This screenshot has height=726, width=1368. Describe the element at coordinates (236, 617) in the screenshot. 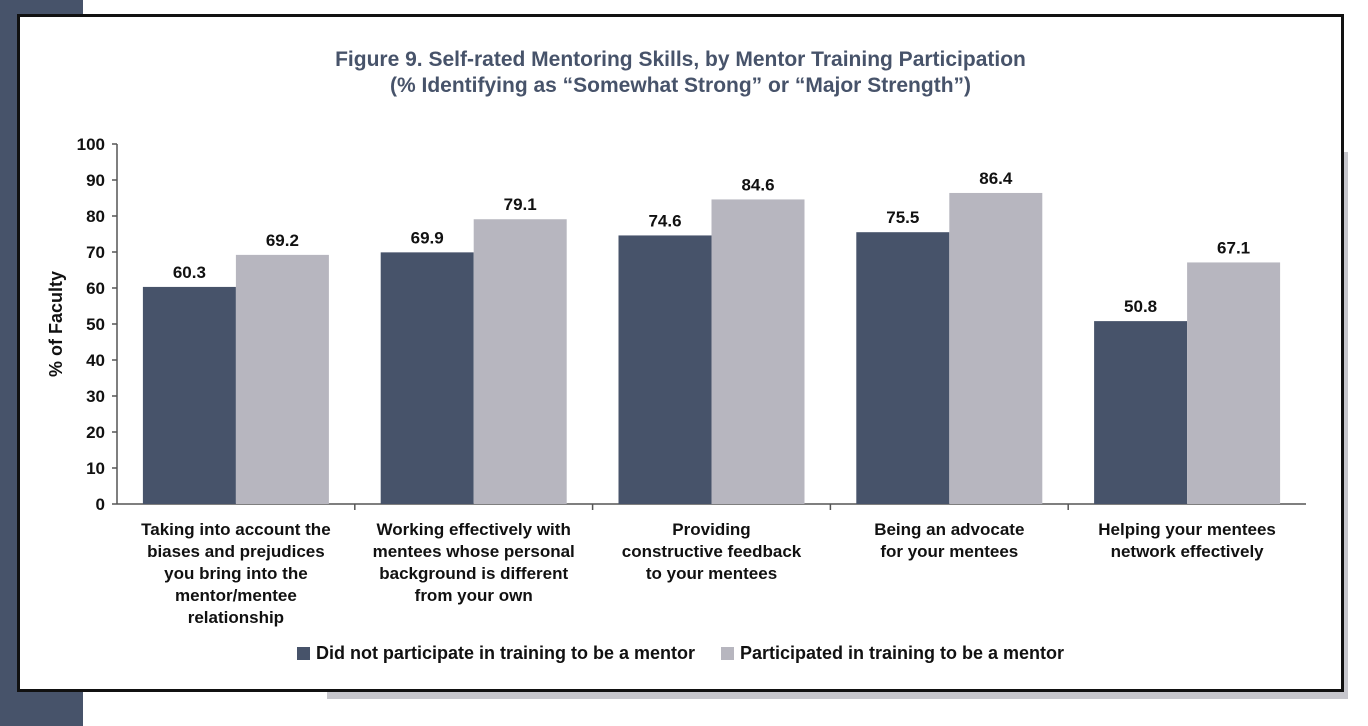

I see `category-label-line: relationship` at that location.